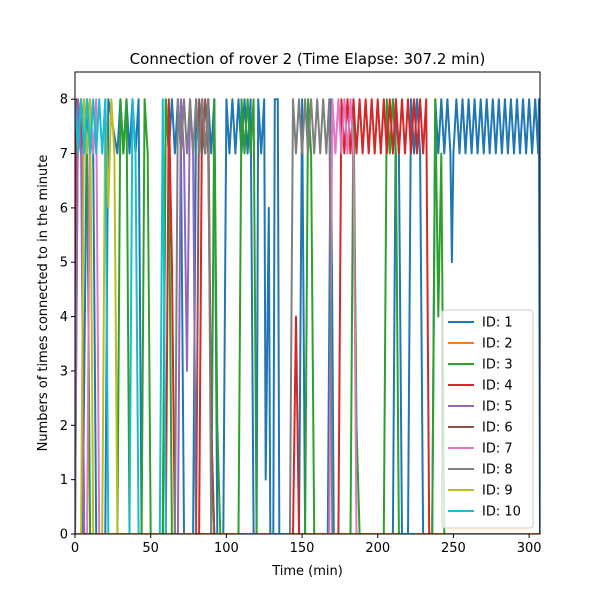 The image size is (600, 600). What do you see at coordinates (497, 365) in the screenshot?
I see `legend-label: ID: 3` at bounding box center [497, 365].